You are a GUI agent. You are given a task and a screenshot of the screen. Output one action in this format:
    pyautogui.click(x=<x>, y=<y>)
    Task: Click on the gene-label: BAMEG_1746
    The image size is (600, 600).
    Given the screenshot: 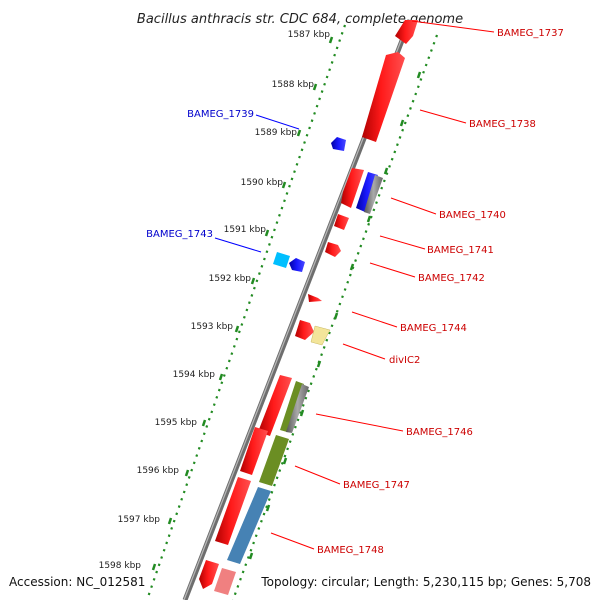 What is the action you would take?
    pyautogui.click(x=439, y=432)
    